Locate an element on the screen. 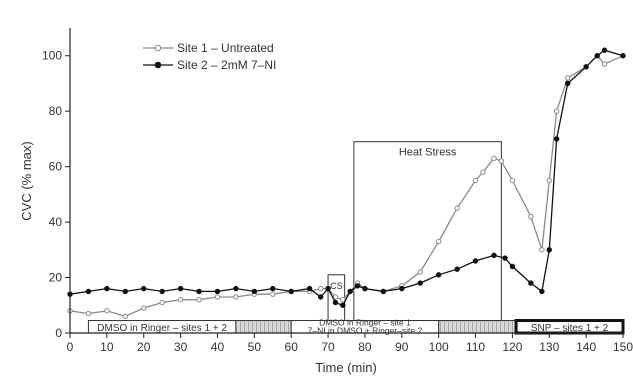 This screenshot has height=379, width=633. annotation-layer: Heat Stress CS is located at coordinates (414, 231).